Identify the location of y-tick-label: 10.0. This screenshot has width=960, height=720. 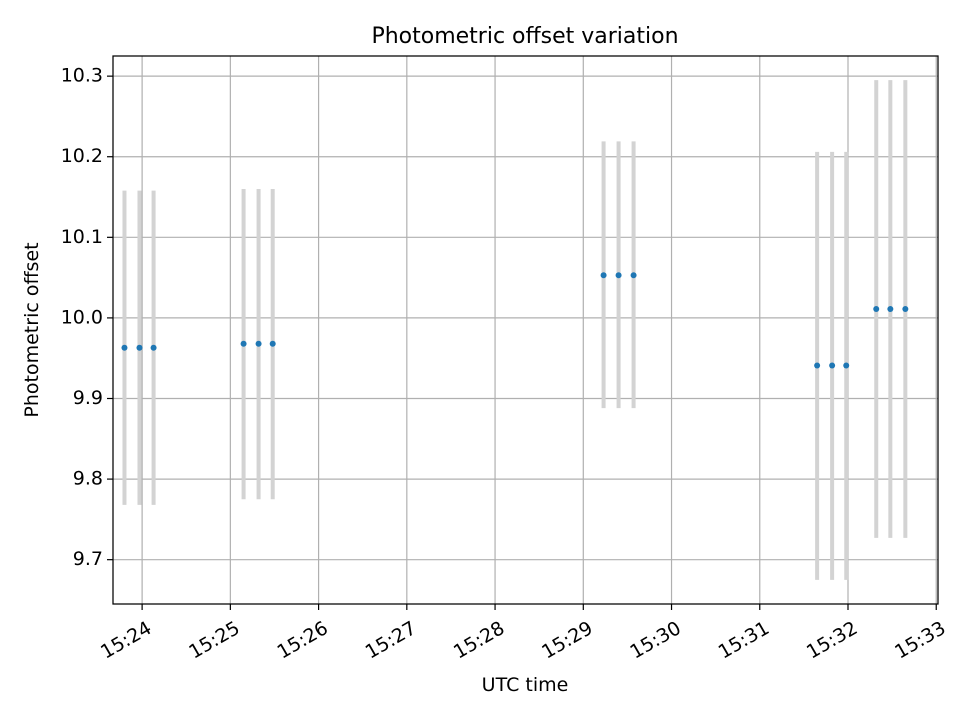
(82, 317).